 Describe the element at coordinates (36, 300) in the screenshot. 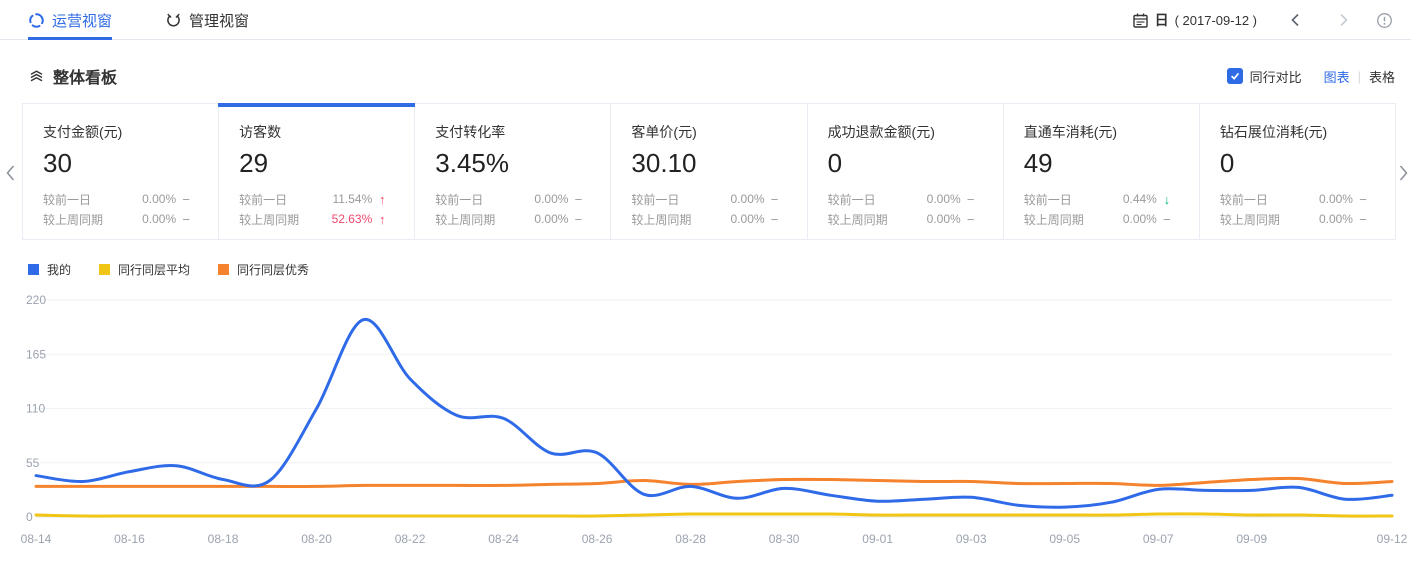

I see `svg-text: 220` at that location.